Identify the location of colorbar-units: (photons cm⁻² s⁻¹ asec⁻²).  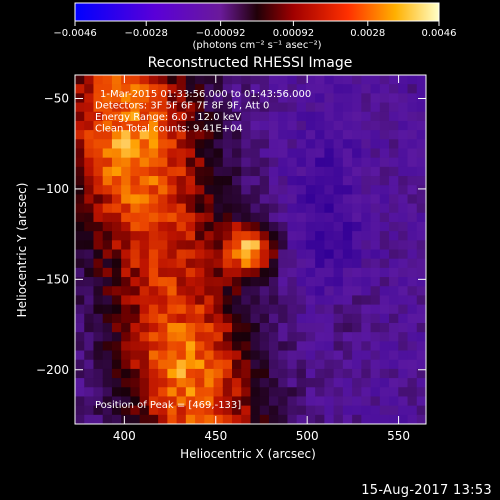
(256, 45).